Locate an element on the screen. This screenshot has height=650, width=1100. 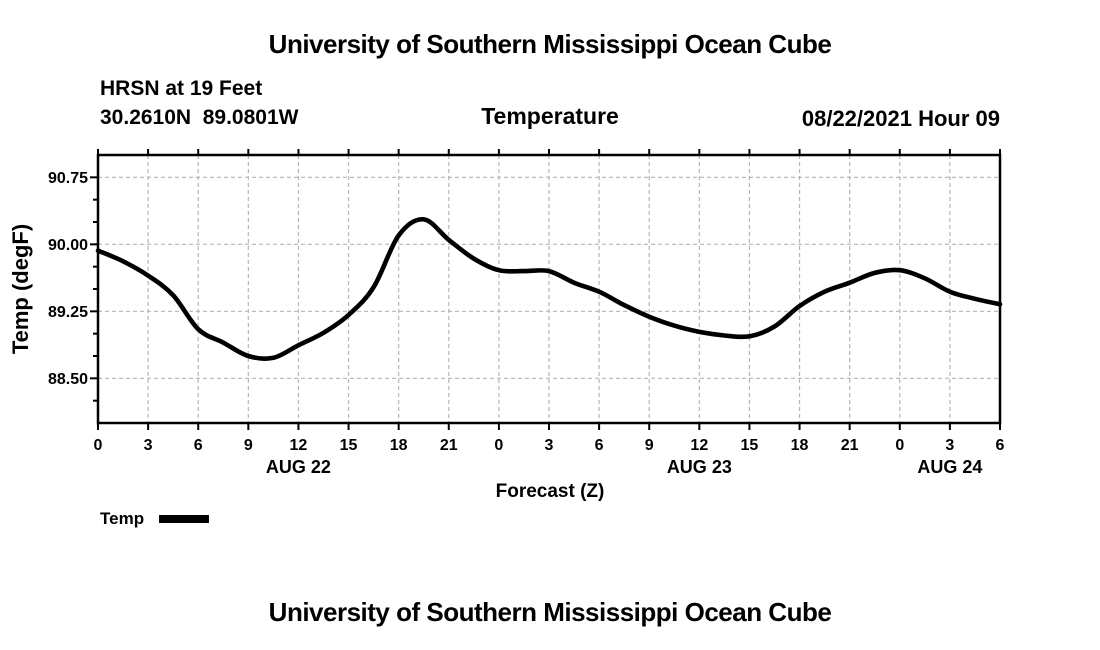
legend-line-swatch is located at coordinates (184, 519).